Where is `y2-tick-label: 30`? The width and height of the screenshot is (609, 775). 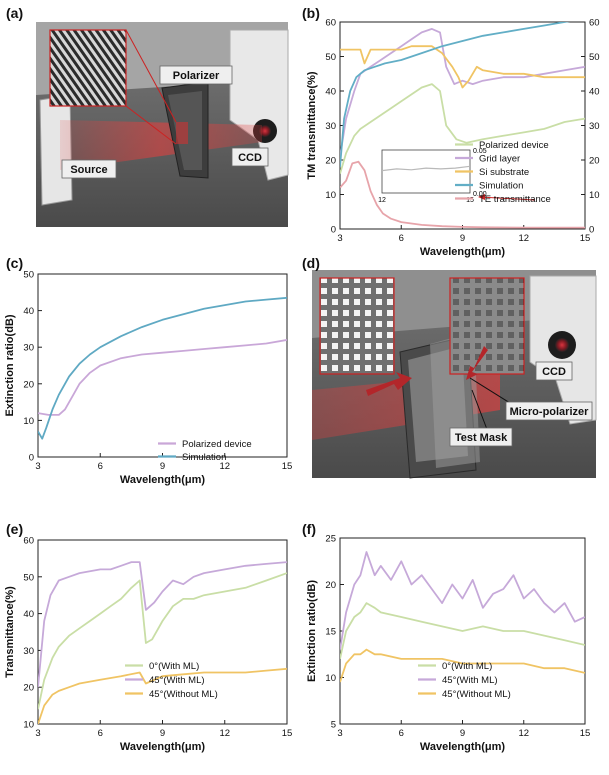 y2-tick-label: 30 is located at coordinates (594, 126).